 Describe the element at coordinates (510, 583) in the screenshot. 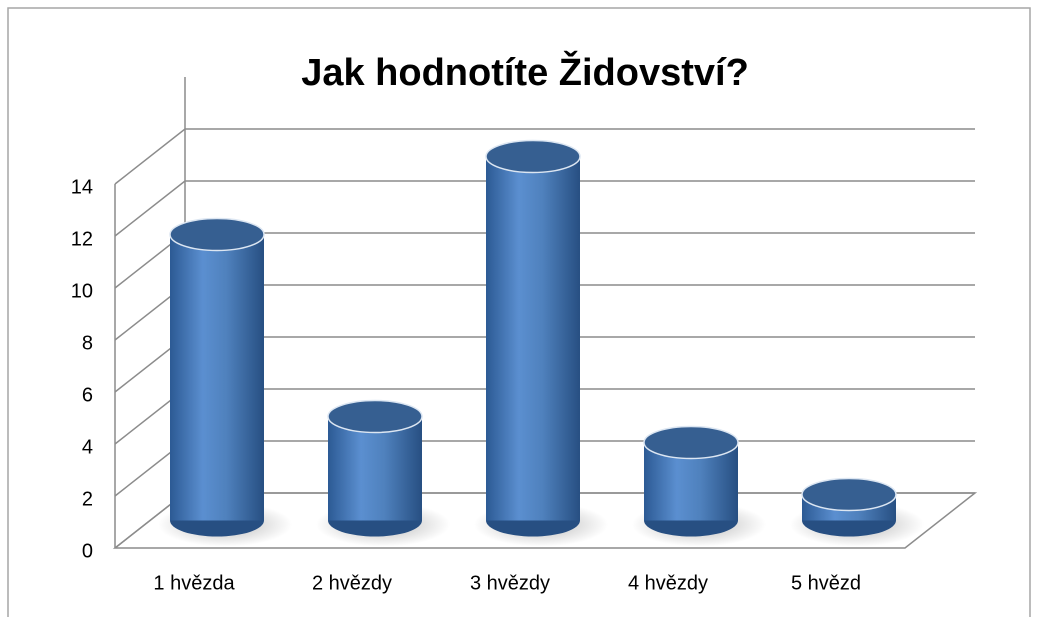

I see `x-tick-label: 3 hvězdy` at that location.